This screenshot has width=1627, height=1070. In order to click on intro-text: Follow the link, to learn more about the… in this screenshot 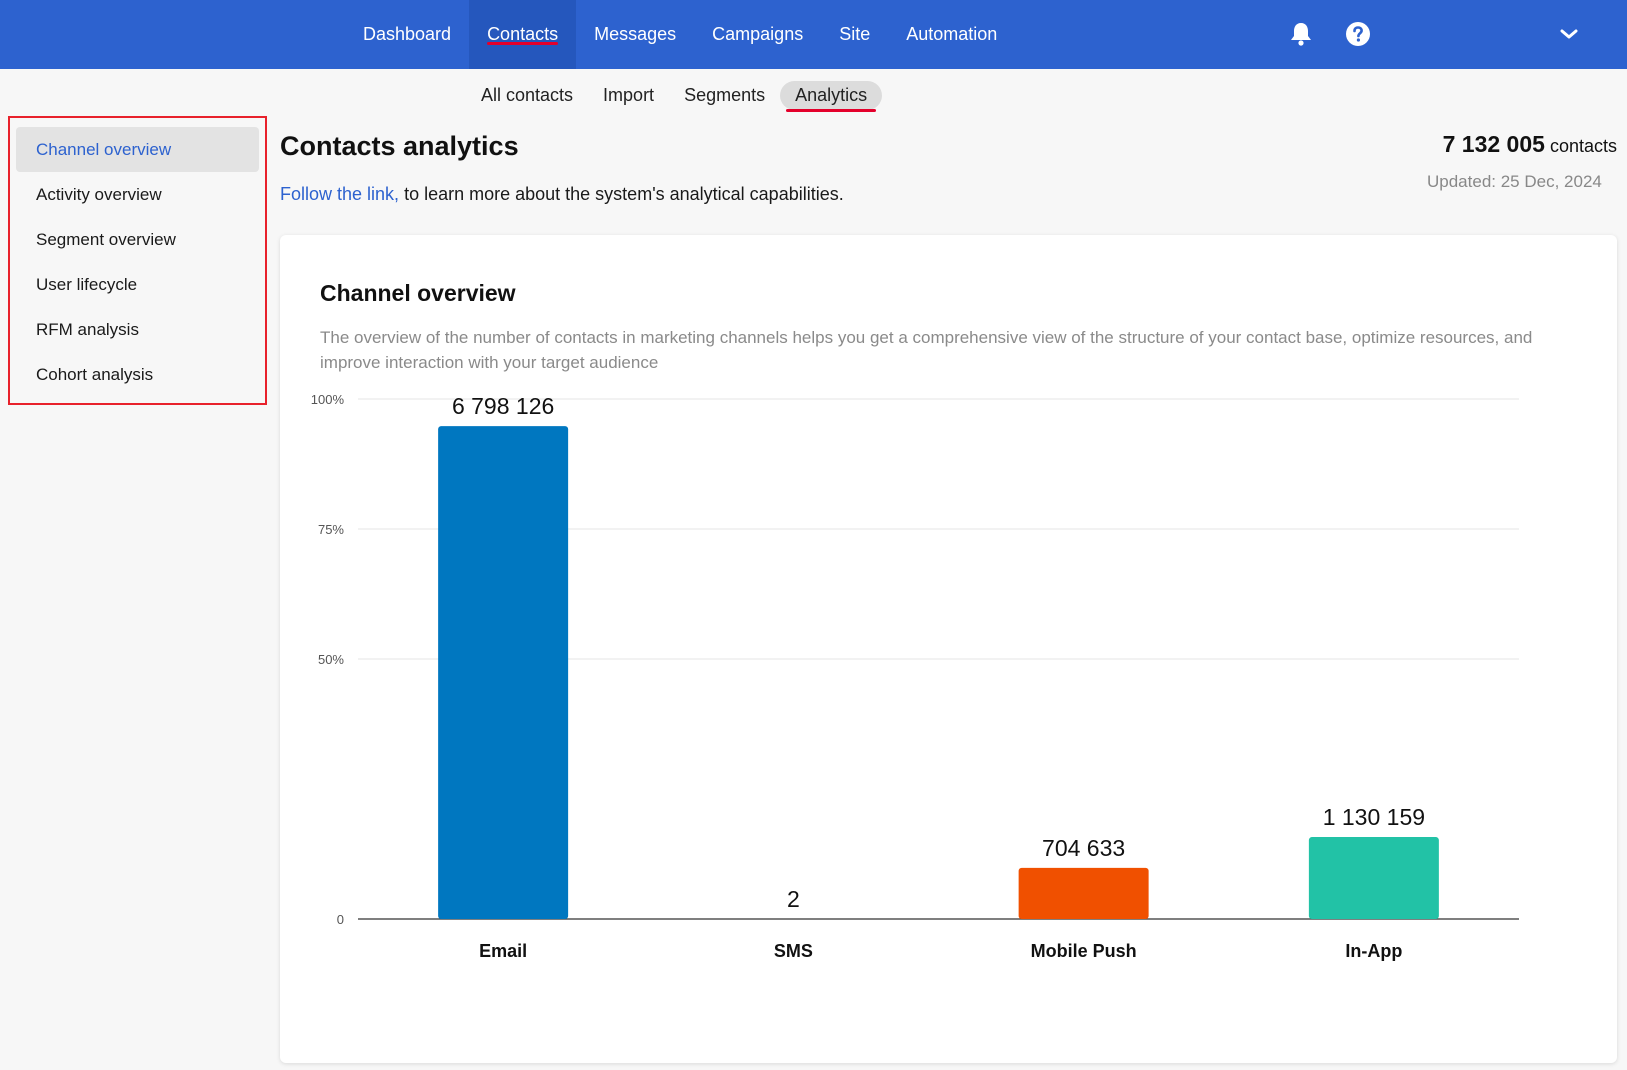, I will do `click(562, 194)`.